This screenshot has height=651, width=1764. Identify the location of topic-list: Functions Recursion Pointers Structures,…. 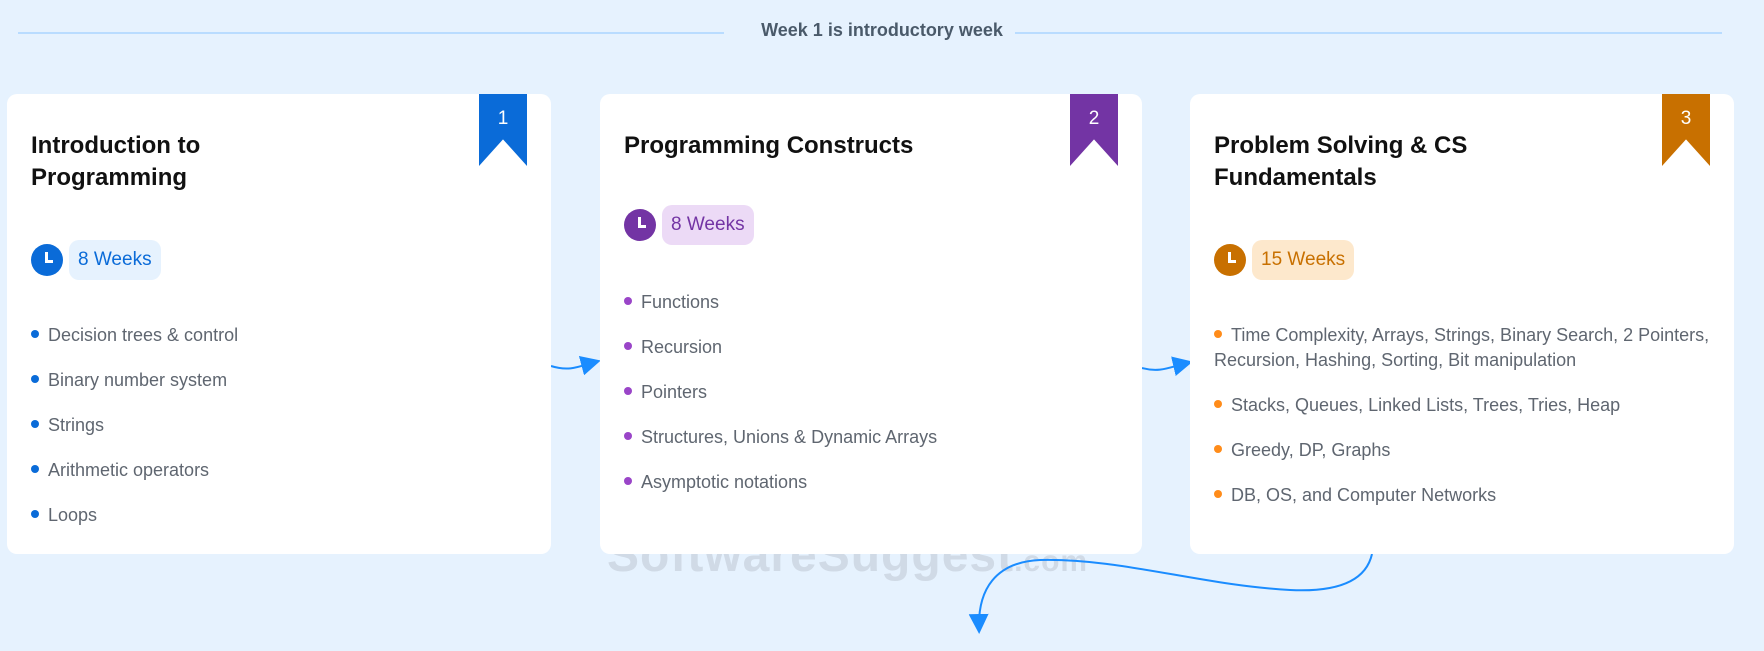
(874, 402).